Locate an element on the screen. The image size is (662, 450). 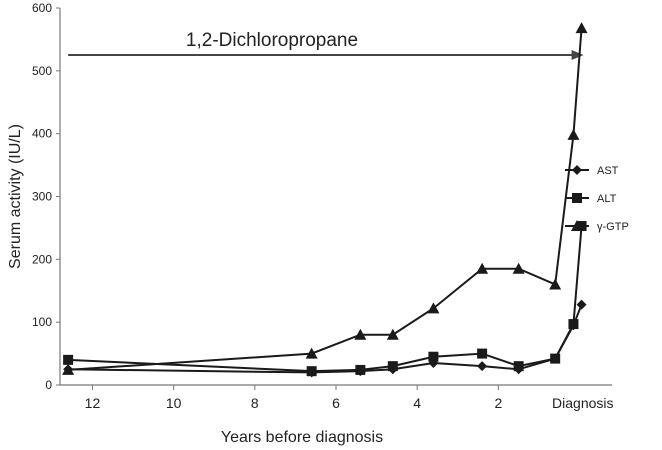
y-tick-label: 600 is located at coordinates (42, 8).